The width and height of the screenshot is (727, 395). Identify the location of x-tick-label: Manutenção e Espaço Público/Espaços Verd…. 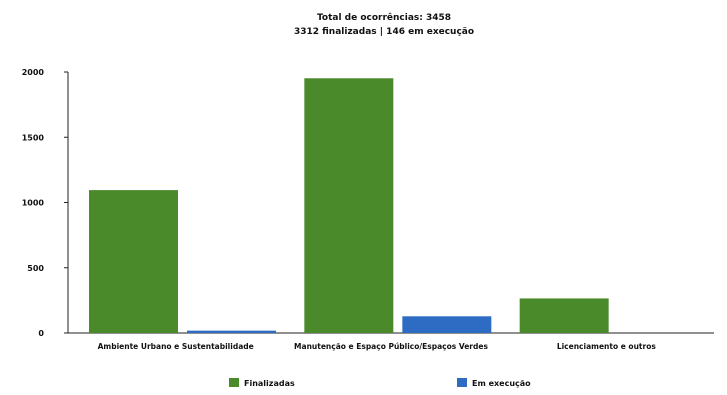
(391, 346).